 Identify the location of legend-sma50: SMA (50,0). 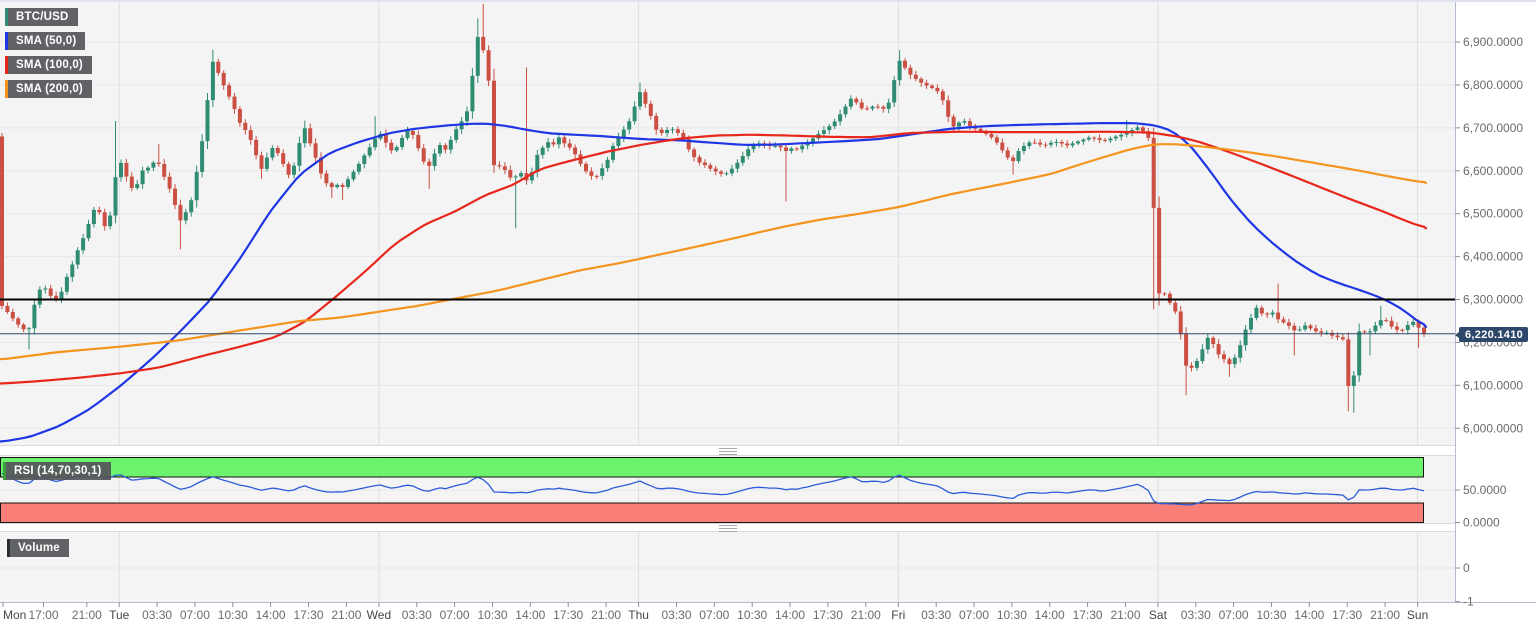
(48, 41).